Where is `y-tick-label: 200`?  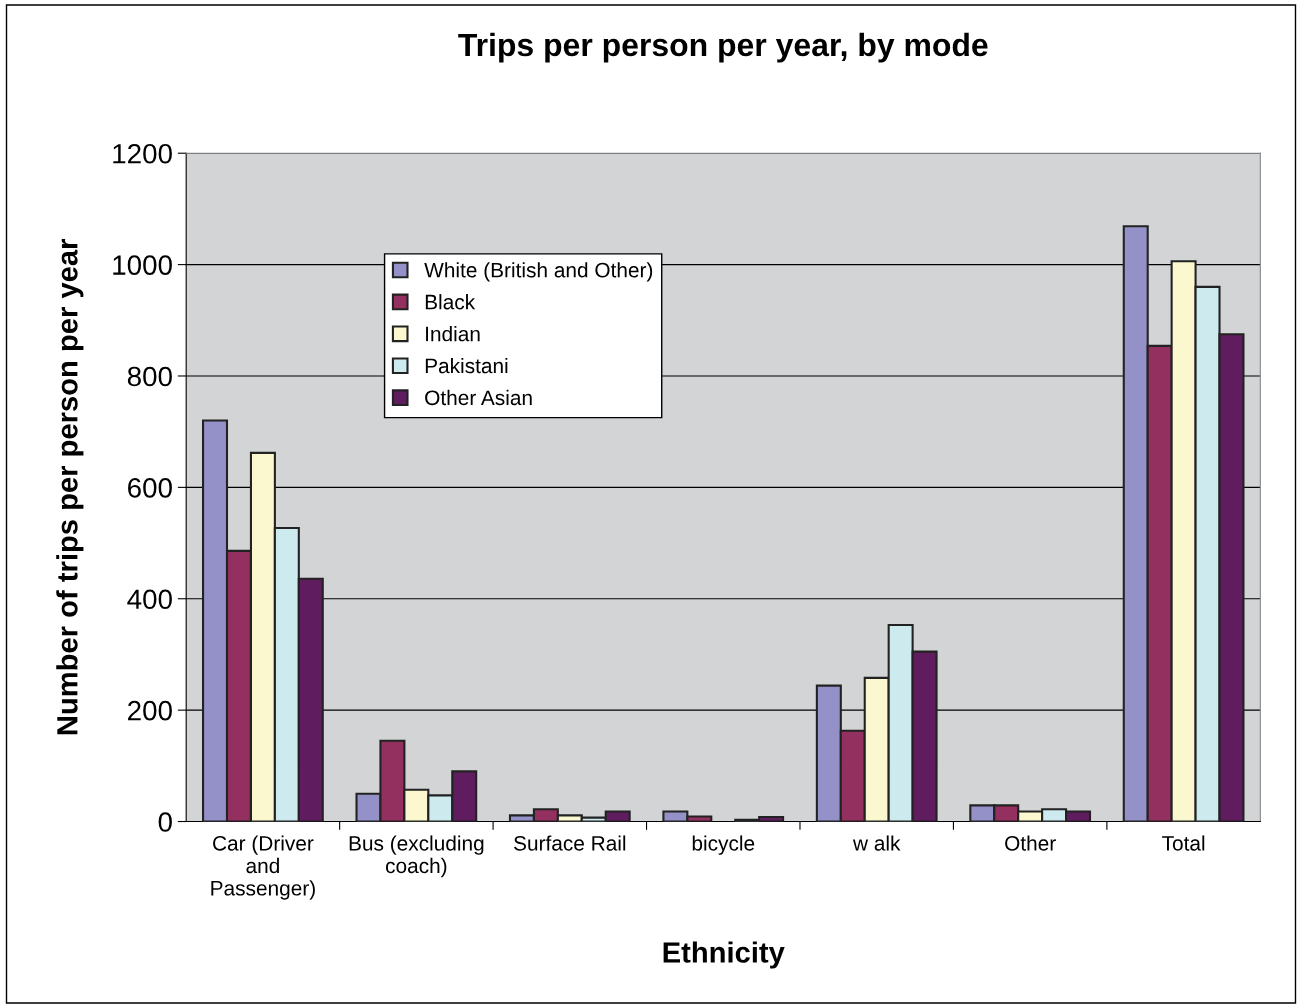
y-tick-label: 200 is located at coordinates (150, 710).